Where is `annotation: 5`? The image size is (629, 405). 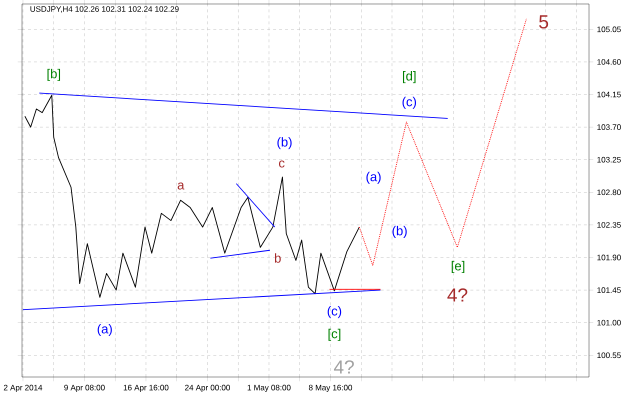 annotation: 5 is located at coordinates (543, 22).